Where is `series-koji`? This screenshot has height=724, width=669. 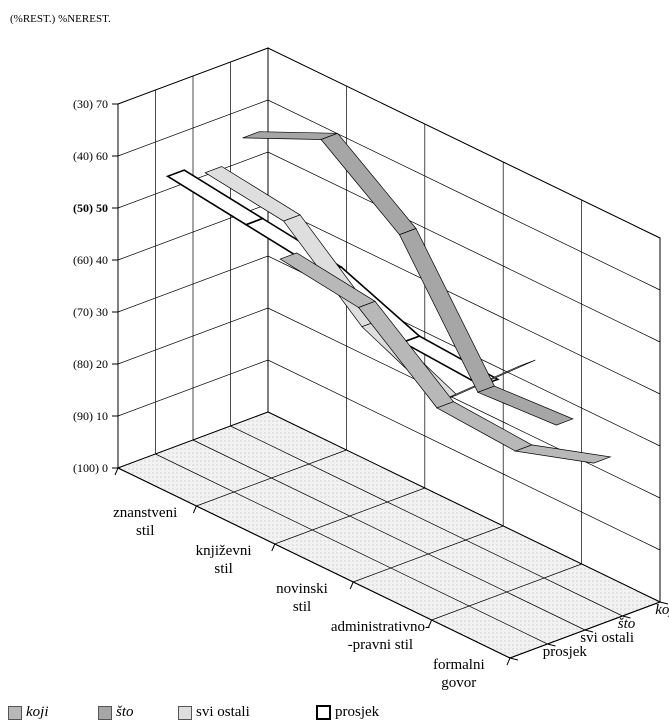
series-koji is located at coordinates (445, 358).